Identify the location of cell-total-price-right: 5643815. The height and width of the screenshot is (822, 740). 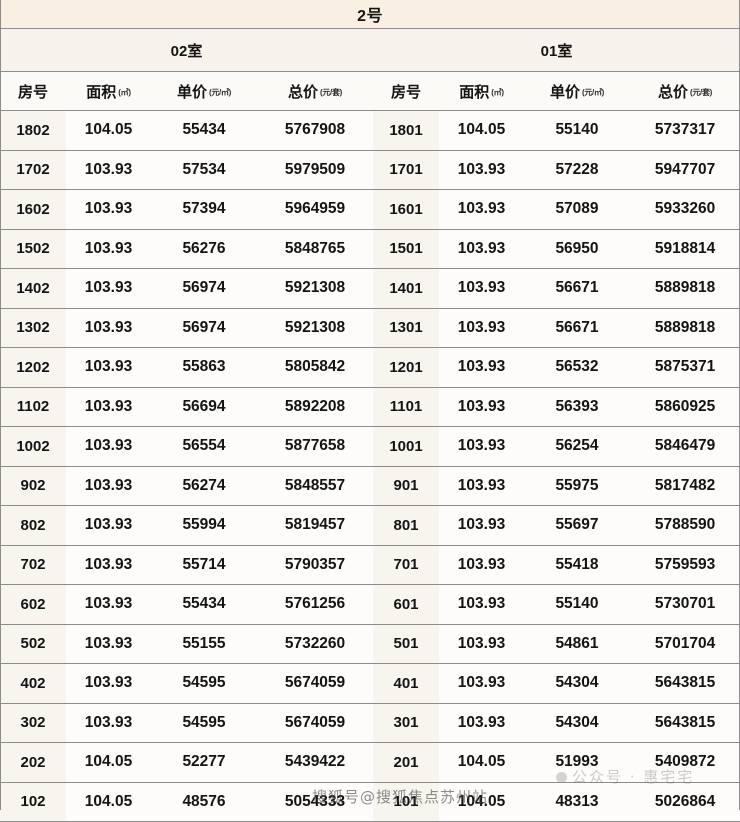
(685, 683).